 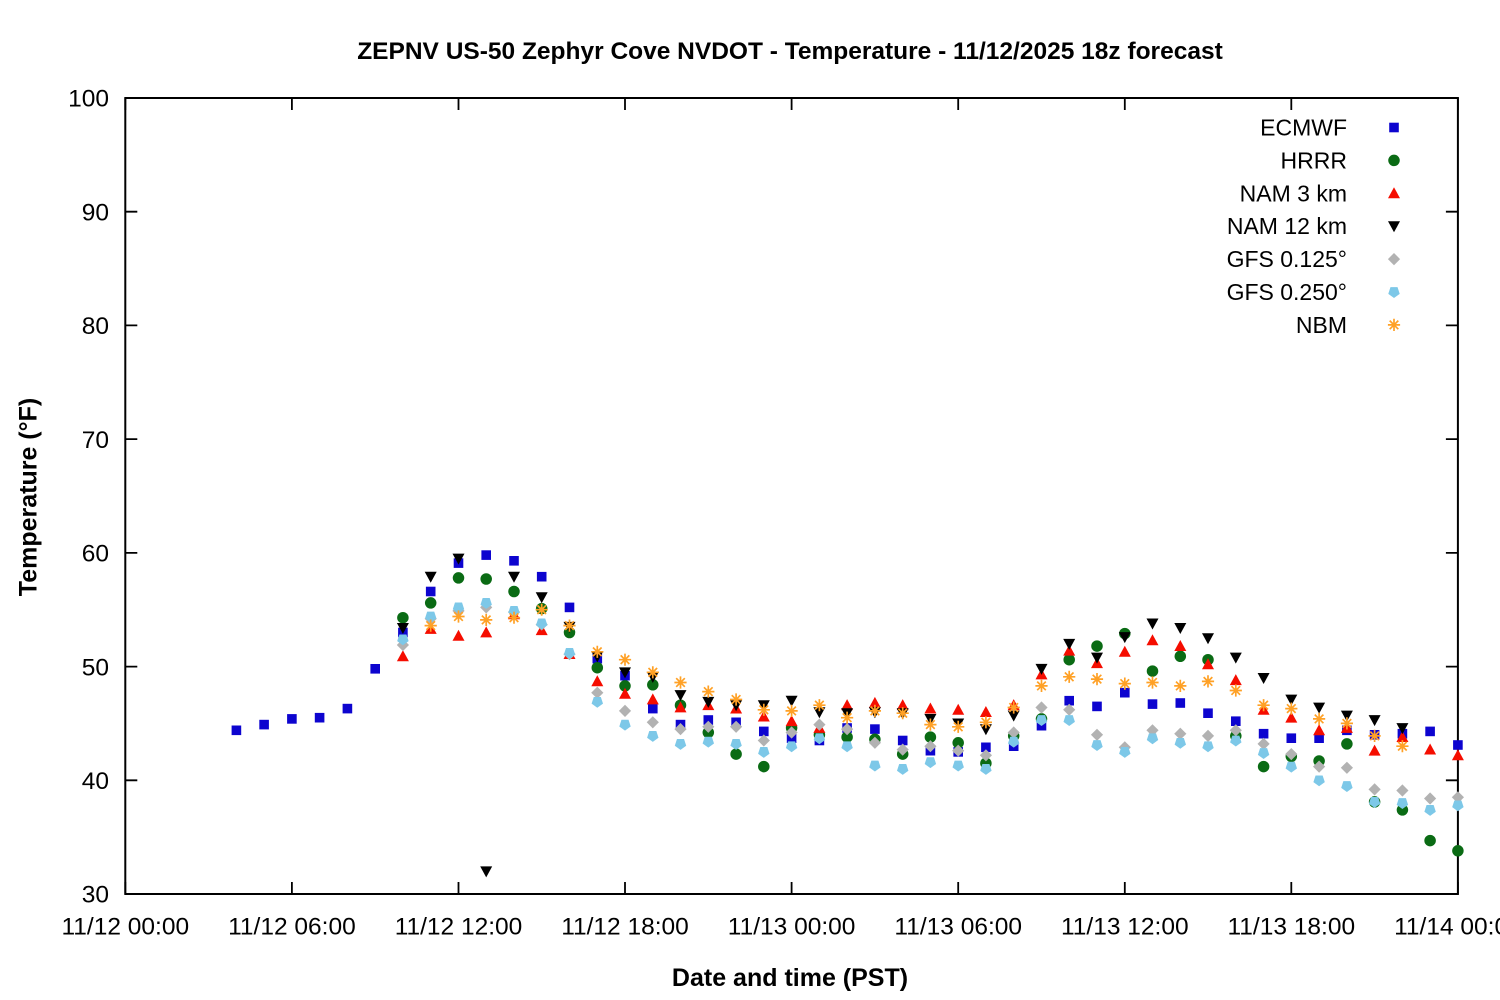 What do you see at coordinates (459, 927) in the screenshot?
I see `svg-text: 11/12 12:00` at bounding box center [459, 927].